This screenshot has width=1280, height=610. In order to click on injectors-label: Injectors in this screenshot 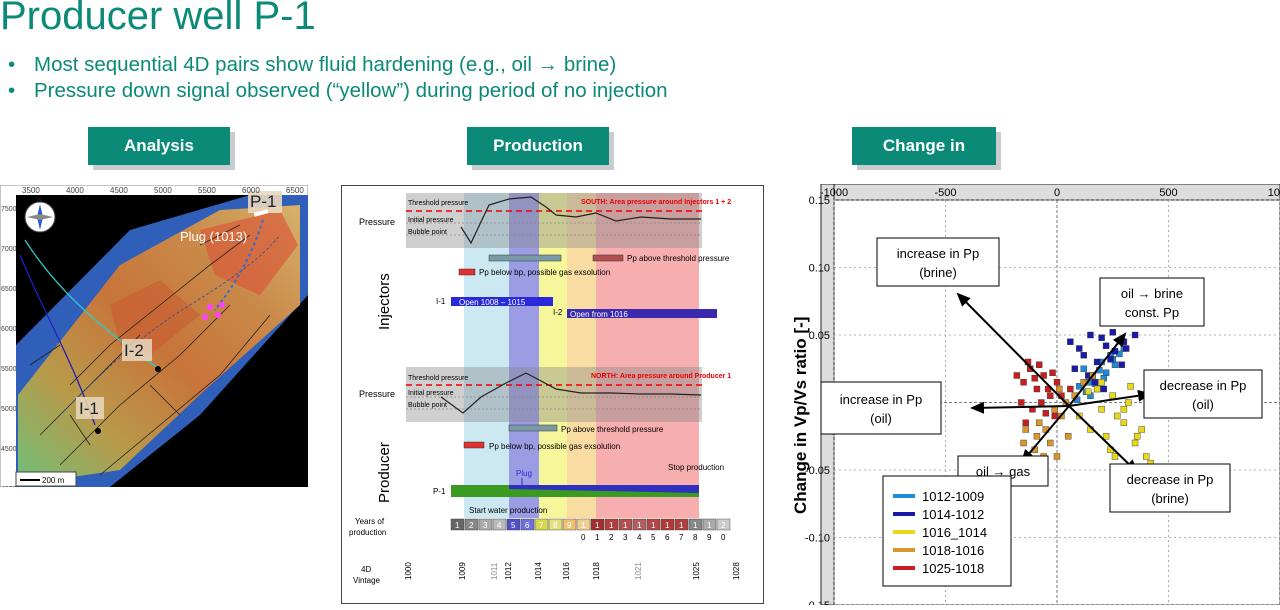, I will do `click(384, 301)`.